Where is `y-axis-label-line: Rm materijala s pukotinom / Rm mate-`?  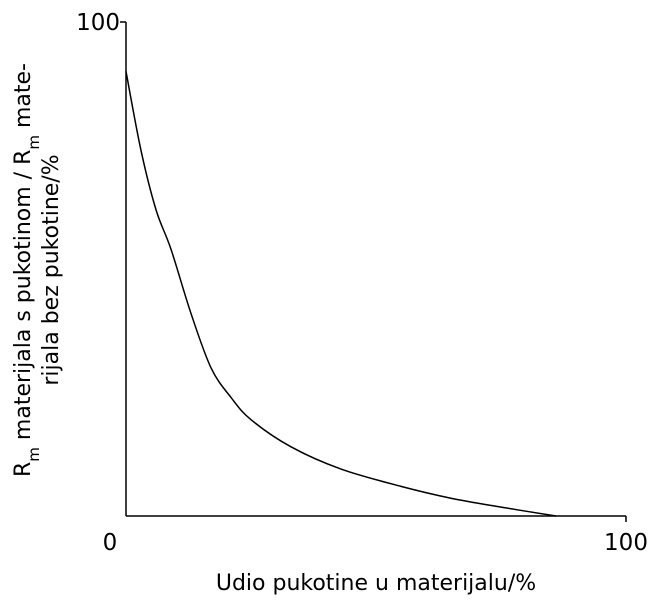 y-axis-label-line: Rm materijala s pukotinom / Rm mate- is located at coordinates (27, 270).